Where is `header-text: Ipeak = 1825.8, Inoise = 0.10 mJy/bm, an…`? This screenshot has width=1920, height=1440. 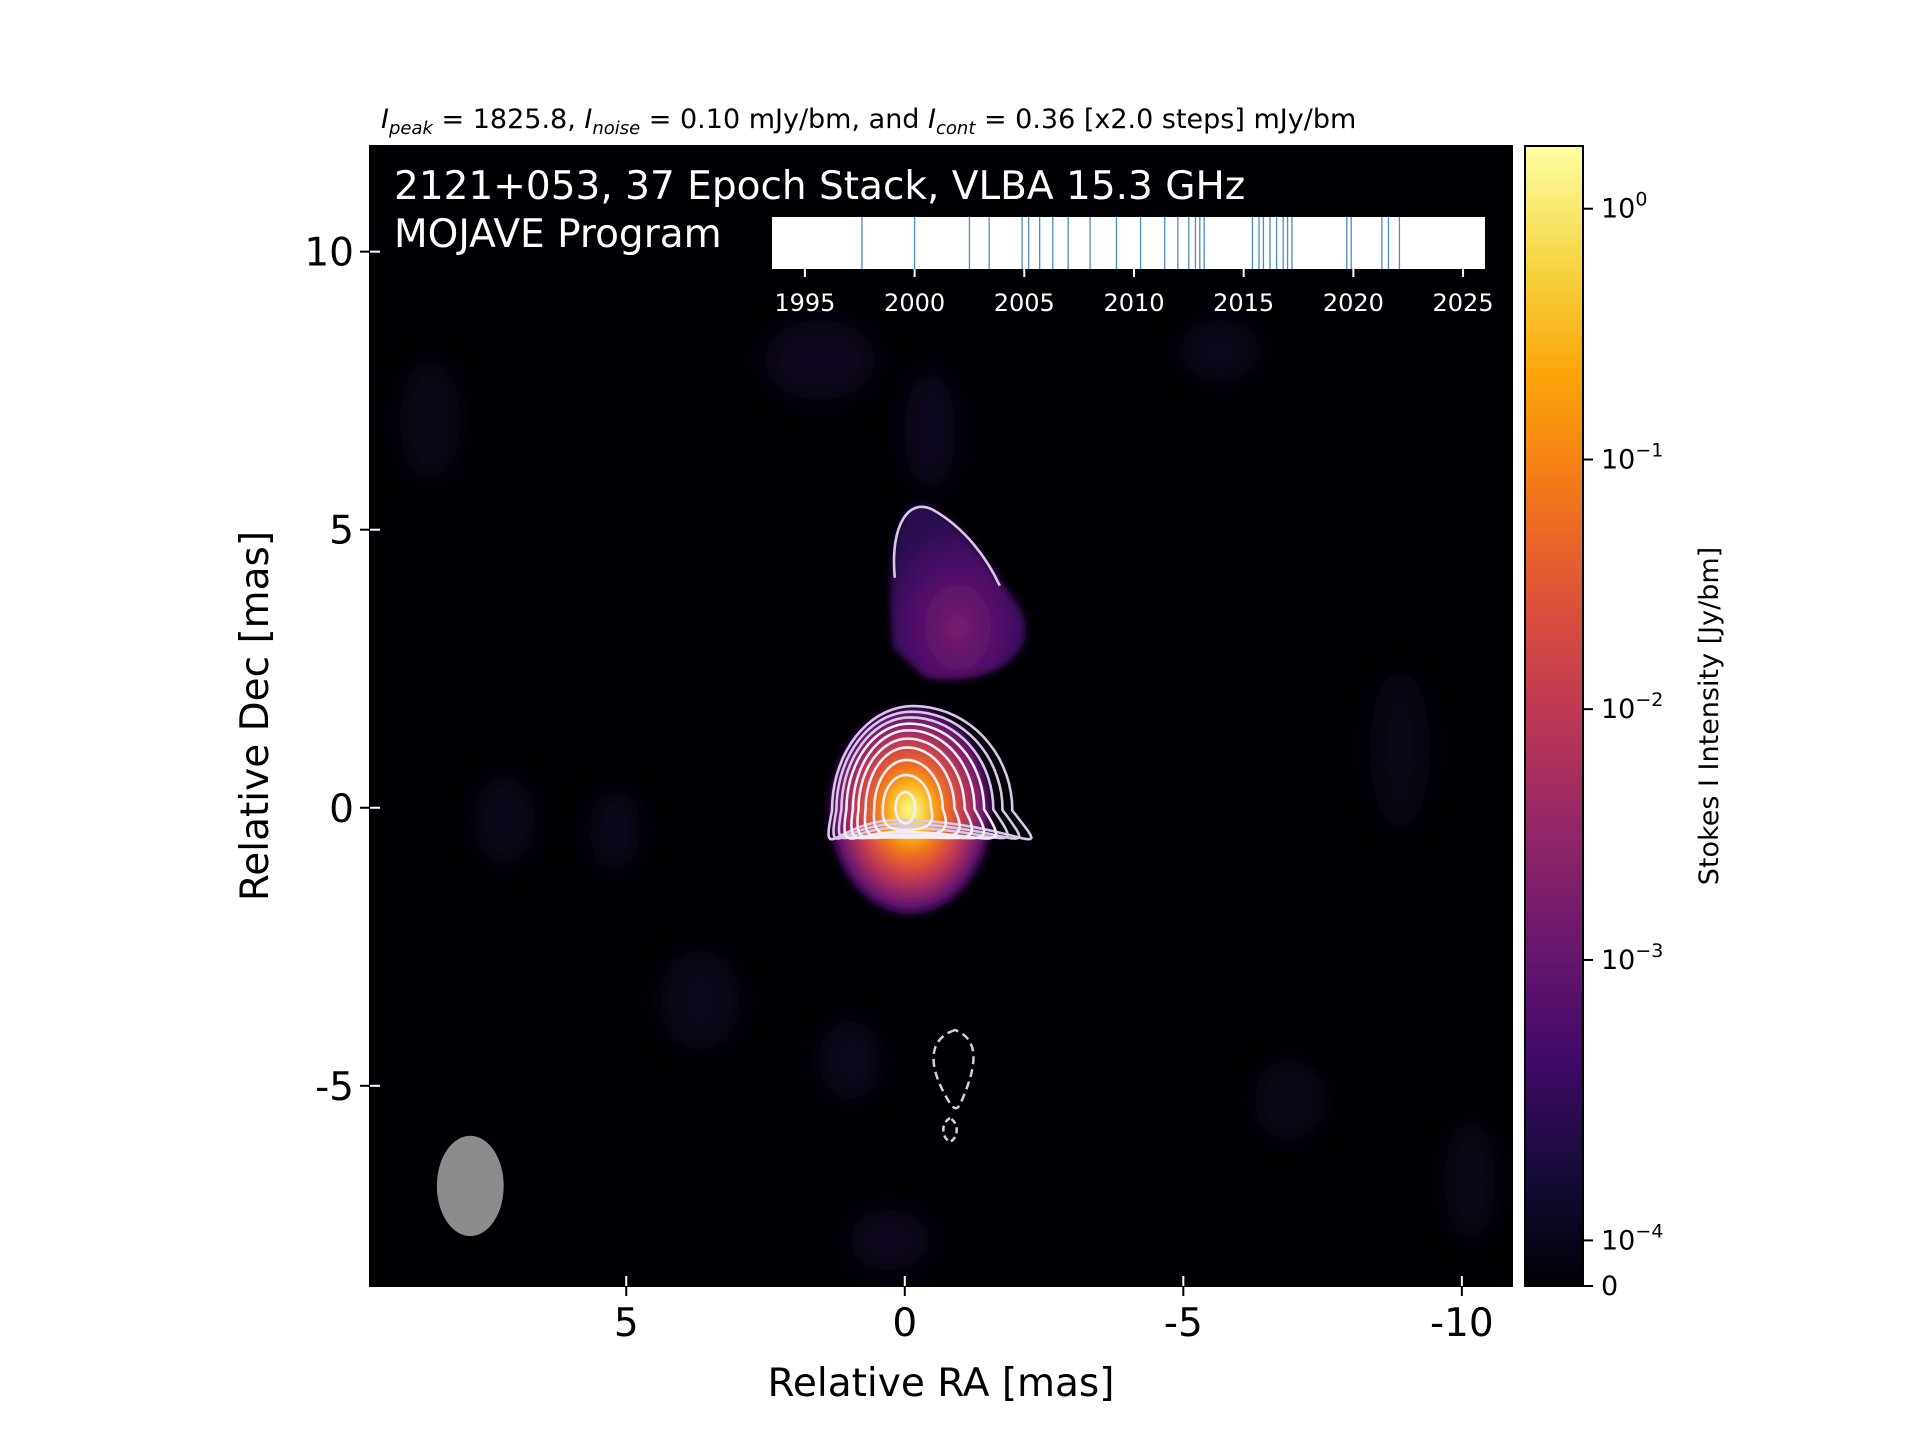
header-text: Ipeak = 1825.8, Inoise = 0.10 mJy/bm, an… is located at coordinates (868, 121).